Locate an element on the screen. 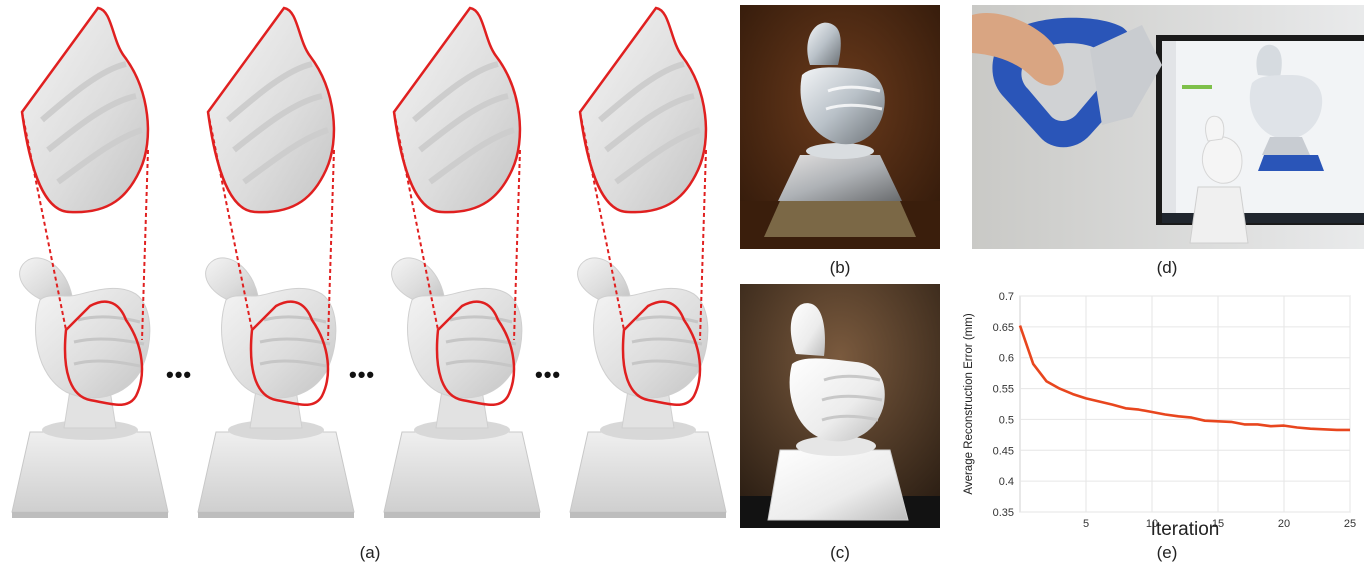 This screenshot has width=1371, height=573. x-tick-label: 5 is located at coordinates (1086, 524).